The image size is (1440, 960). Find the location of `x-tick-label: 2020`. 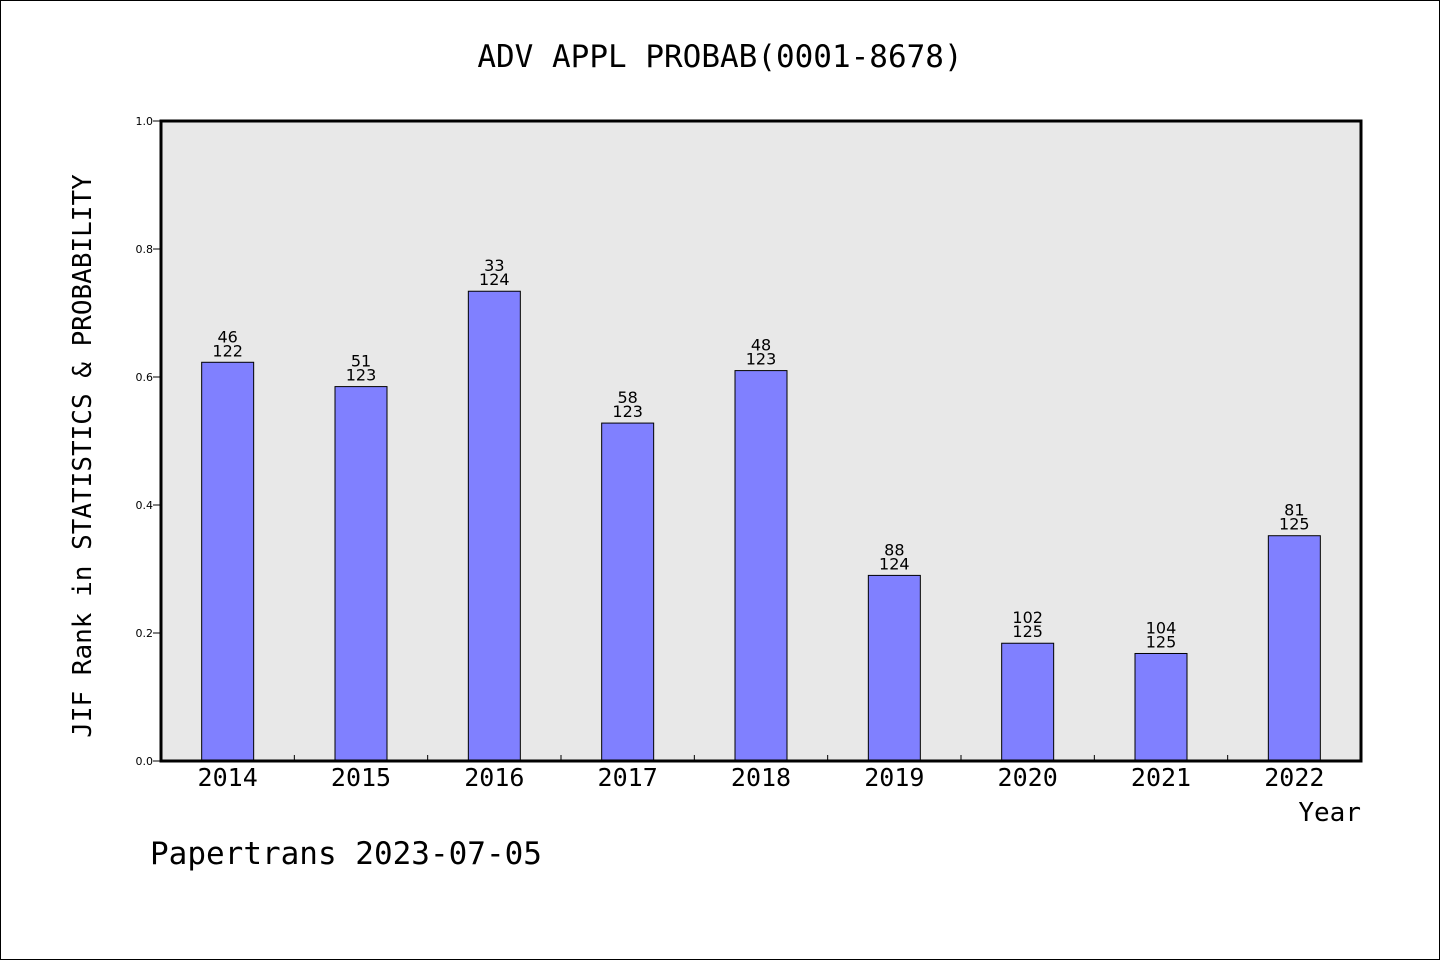

x-tick-label: 2020 is located at coordinates (1028, 777).